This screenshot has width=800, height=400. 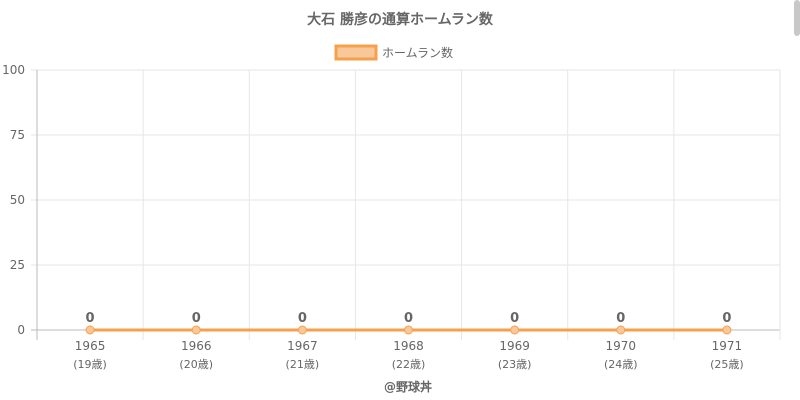 I want to click on x-tick-label: 1970, so click(x=621, y=346).